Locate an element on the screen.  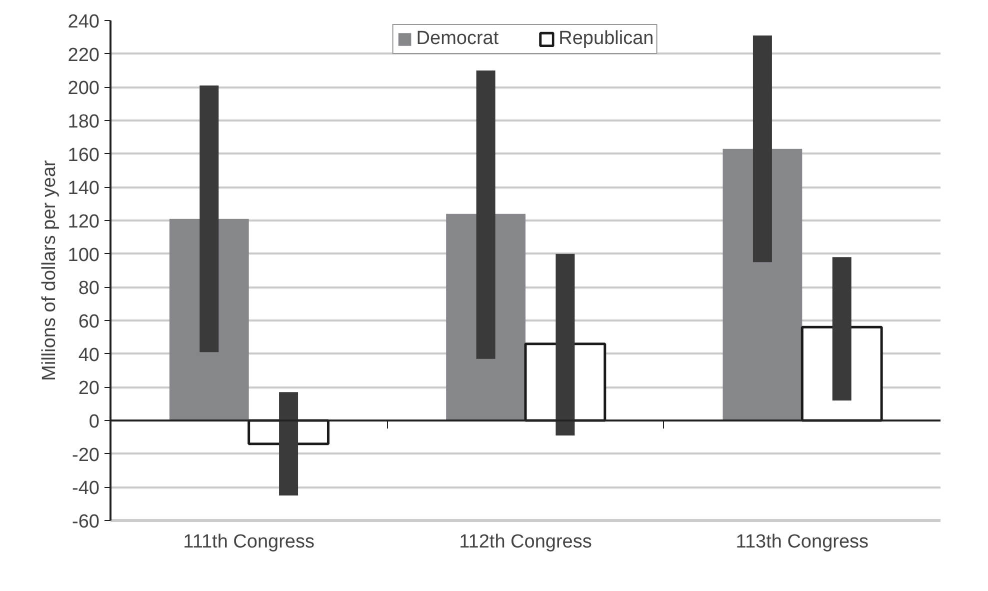
y-tick-label: 120 is located at coordinates (84, 222).